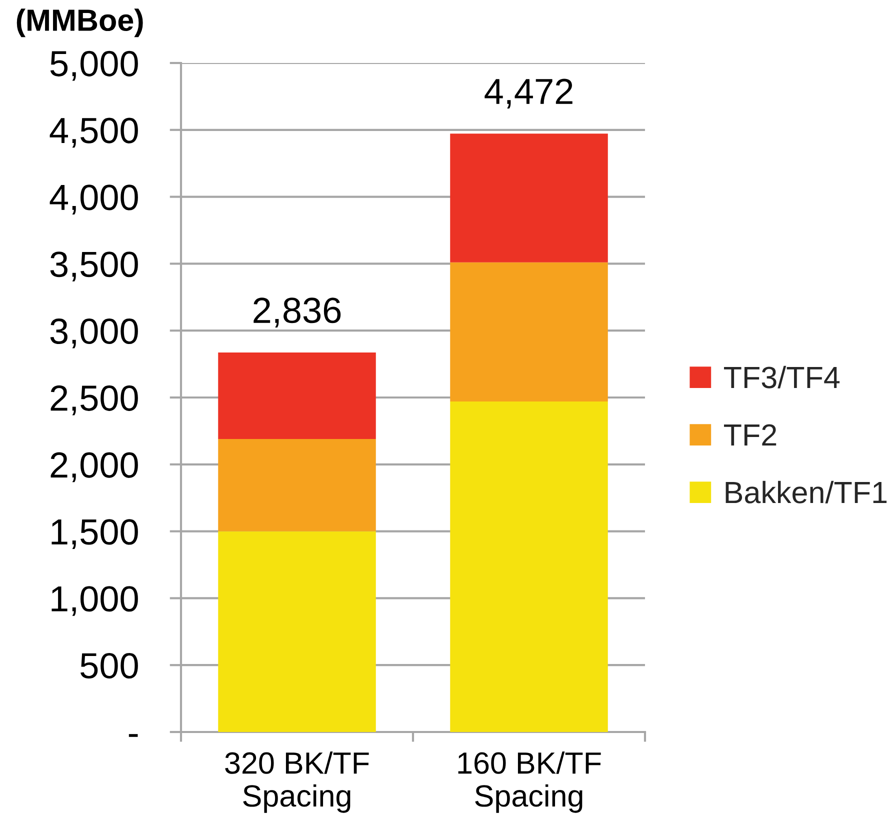  Describe the element at coordinates (94, 199) in the screenshot. I see `y-tick-label: 4,000` at that location.